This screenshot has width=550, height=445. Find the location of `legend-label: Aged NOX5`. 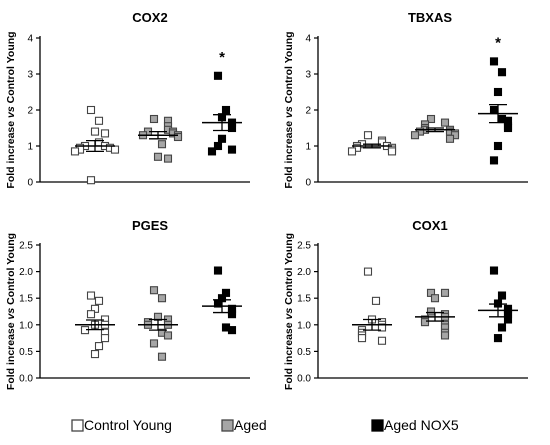

legend-label: Aged NOX5 is located at coordinates (421, 425).